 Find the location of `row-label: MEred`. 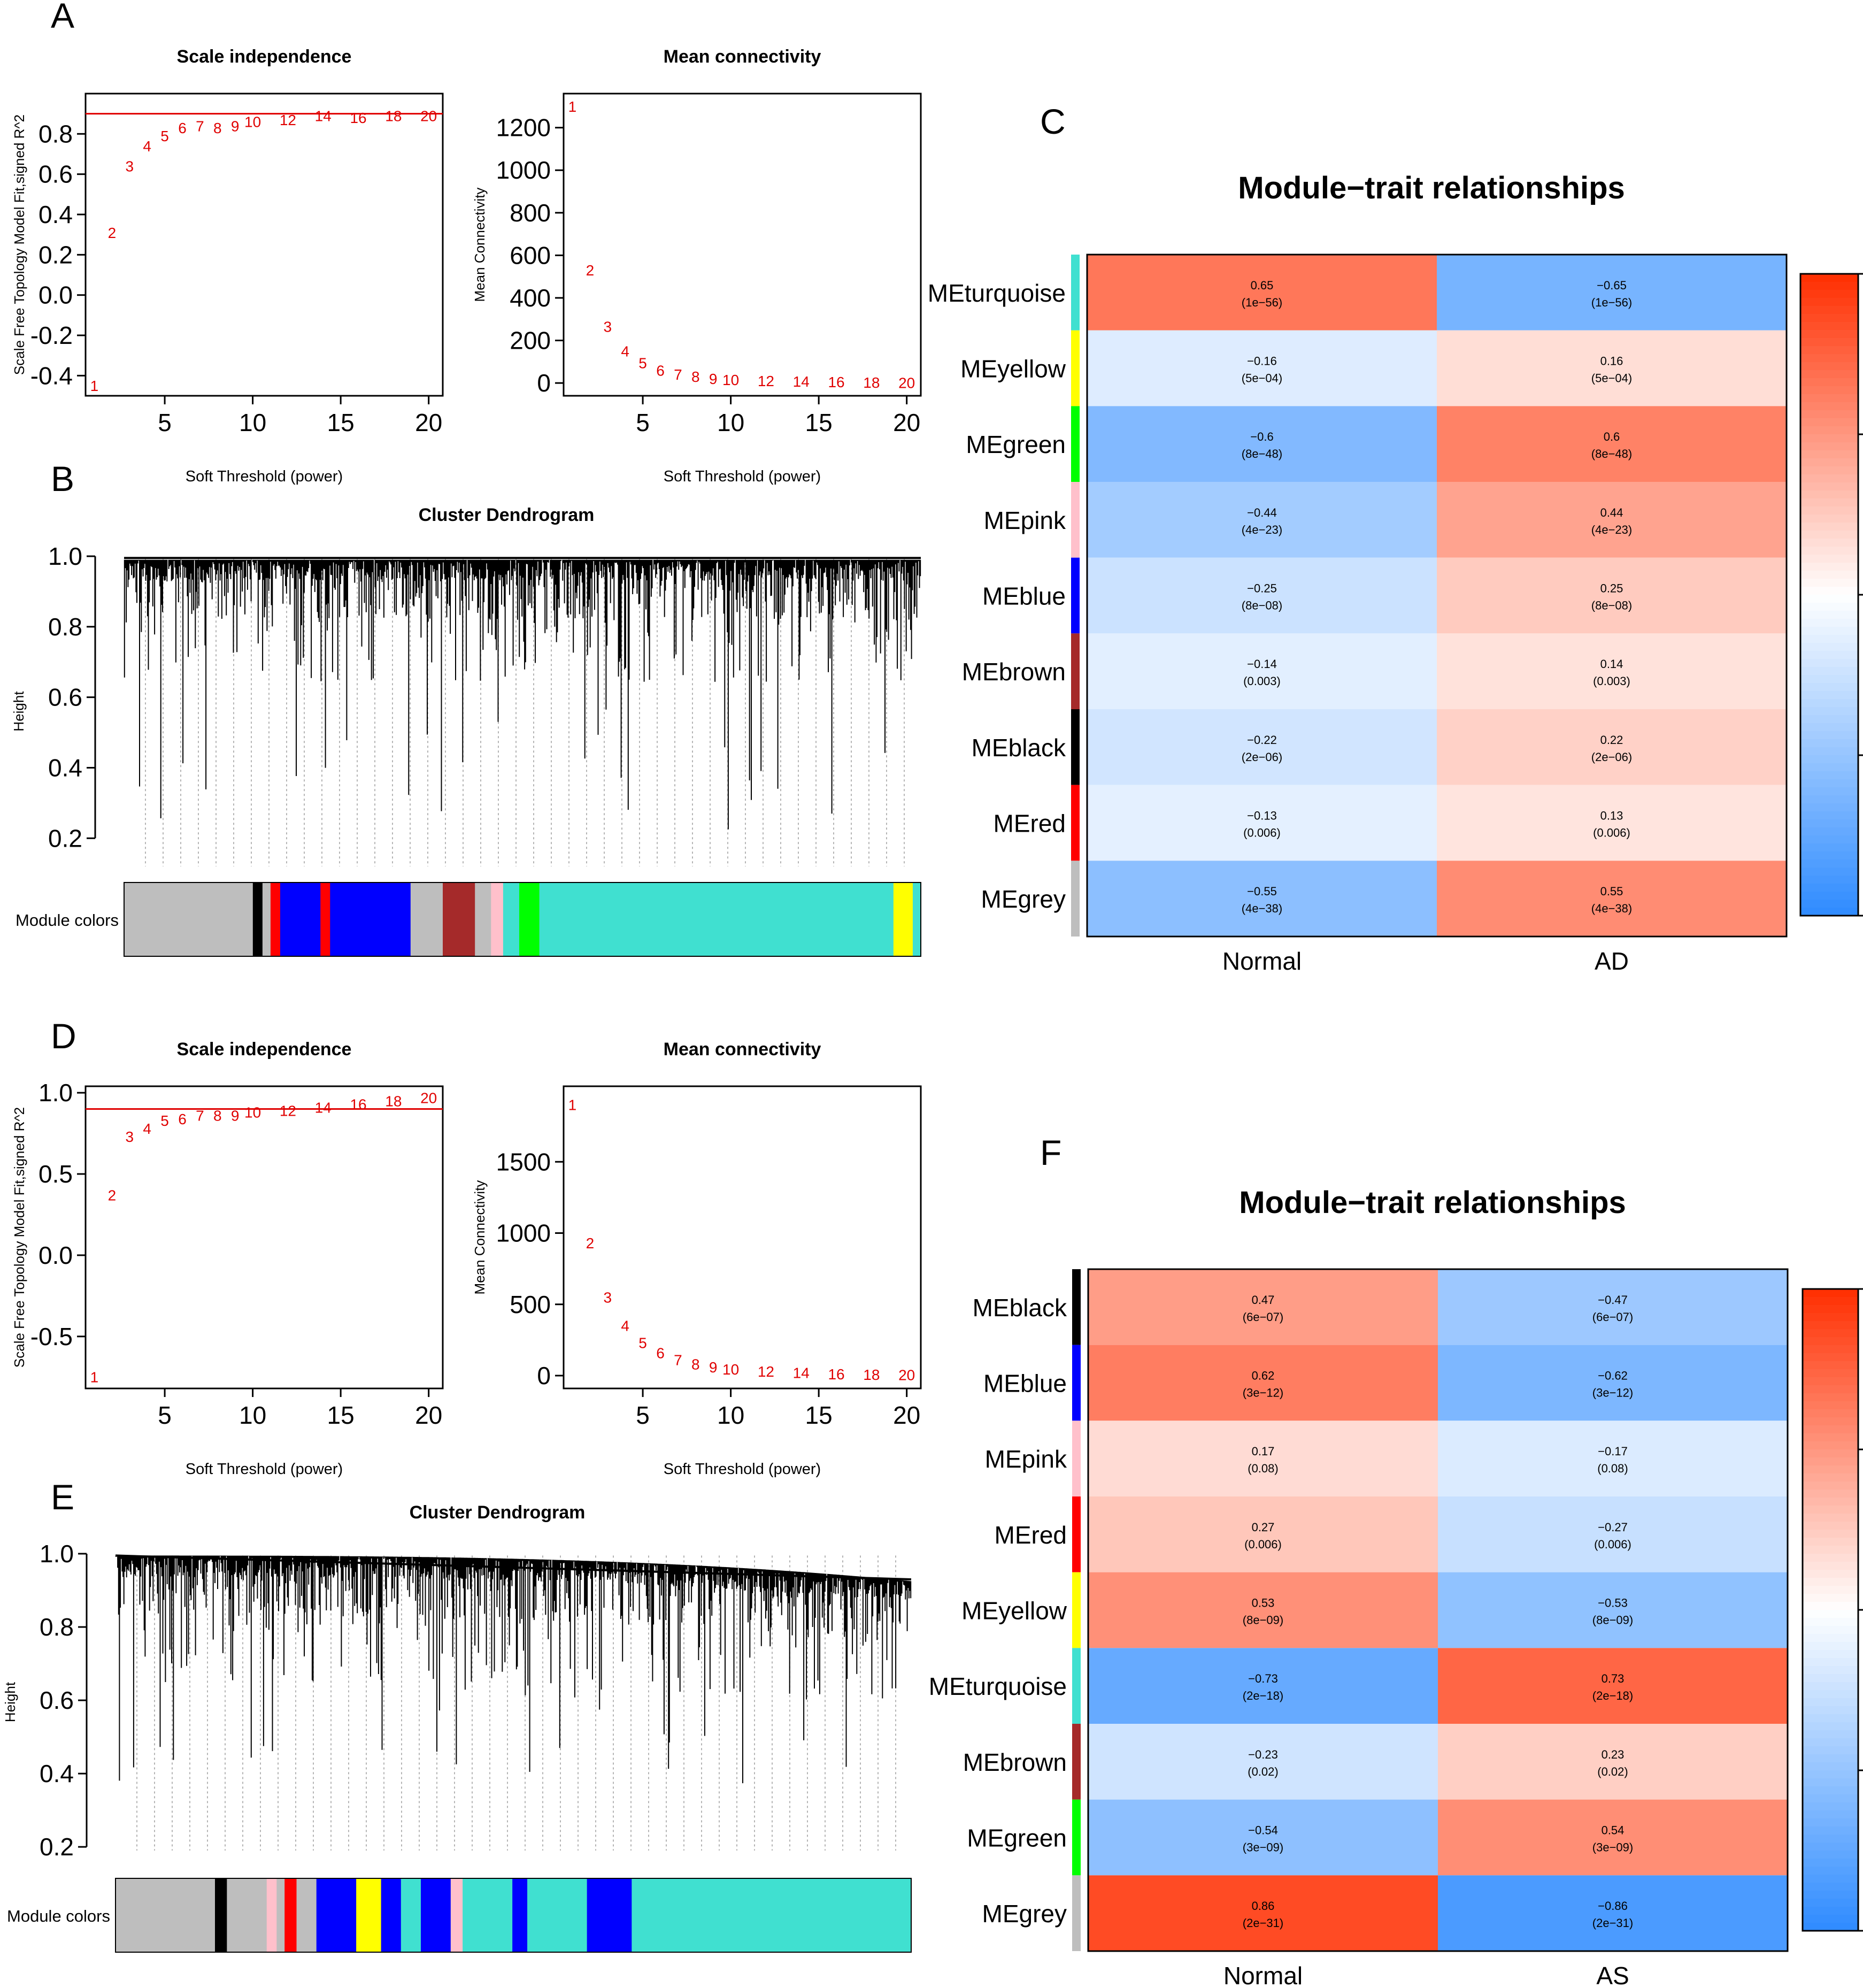

row-label: MEred is located at coordinates (1031, 1535).